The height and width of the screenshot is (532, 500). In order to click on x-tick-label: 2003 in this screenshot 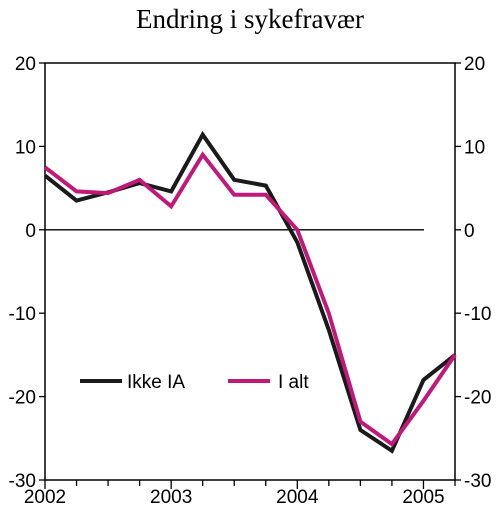, I will do `click(171, 497)`.